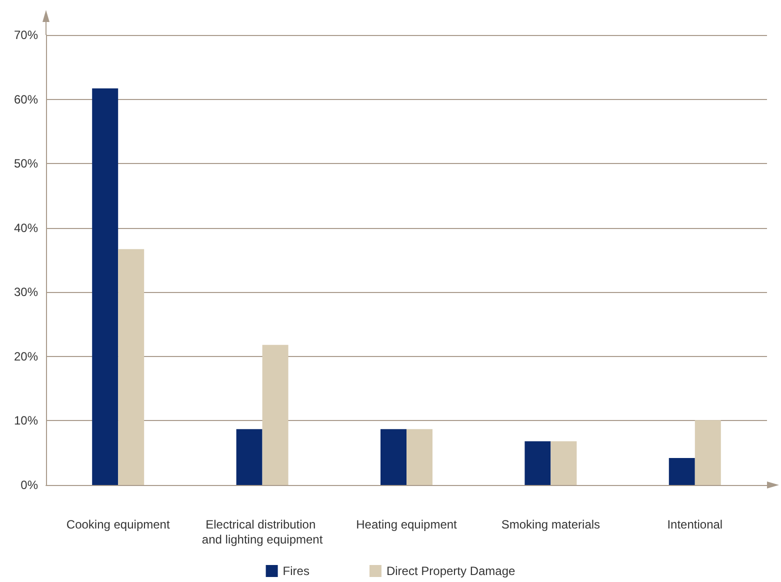 The image size is (781, 582). What do you see at coordinates (26, 356) in the screenshot?
I see `y-tick-label: 20%` at bounding box center [26, 356].